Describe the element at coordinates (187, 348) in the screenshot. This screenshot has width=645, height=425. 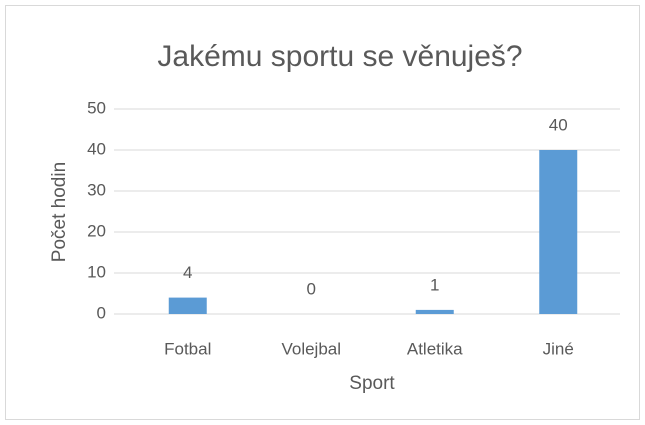
I see `x-tick-label: Fotbal` at that location.